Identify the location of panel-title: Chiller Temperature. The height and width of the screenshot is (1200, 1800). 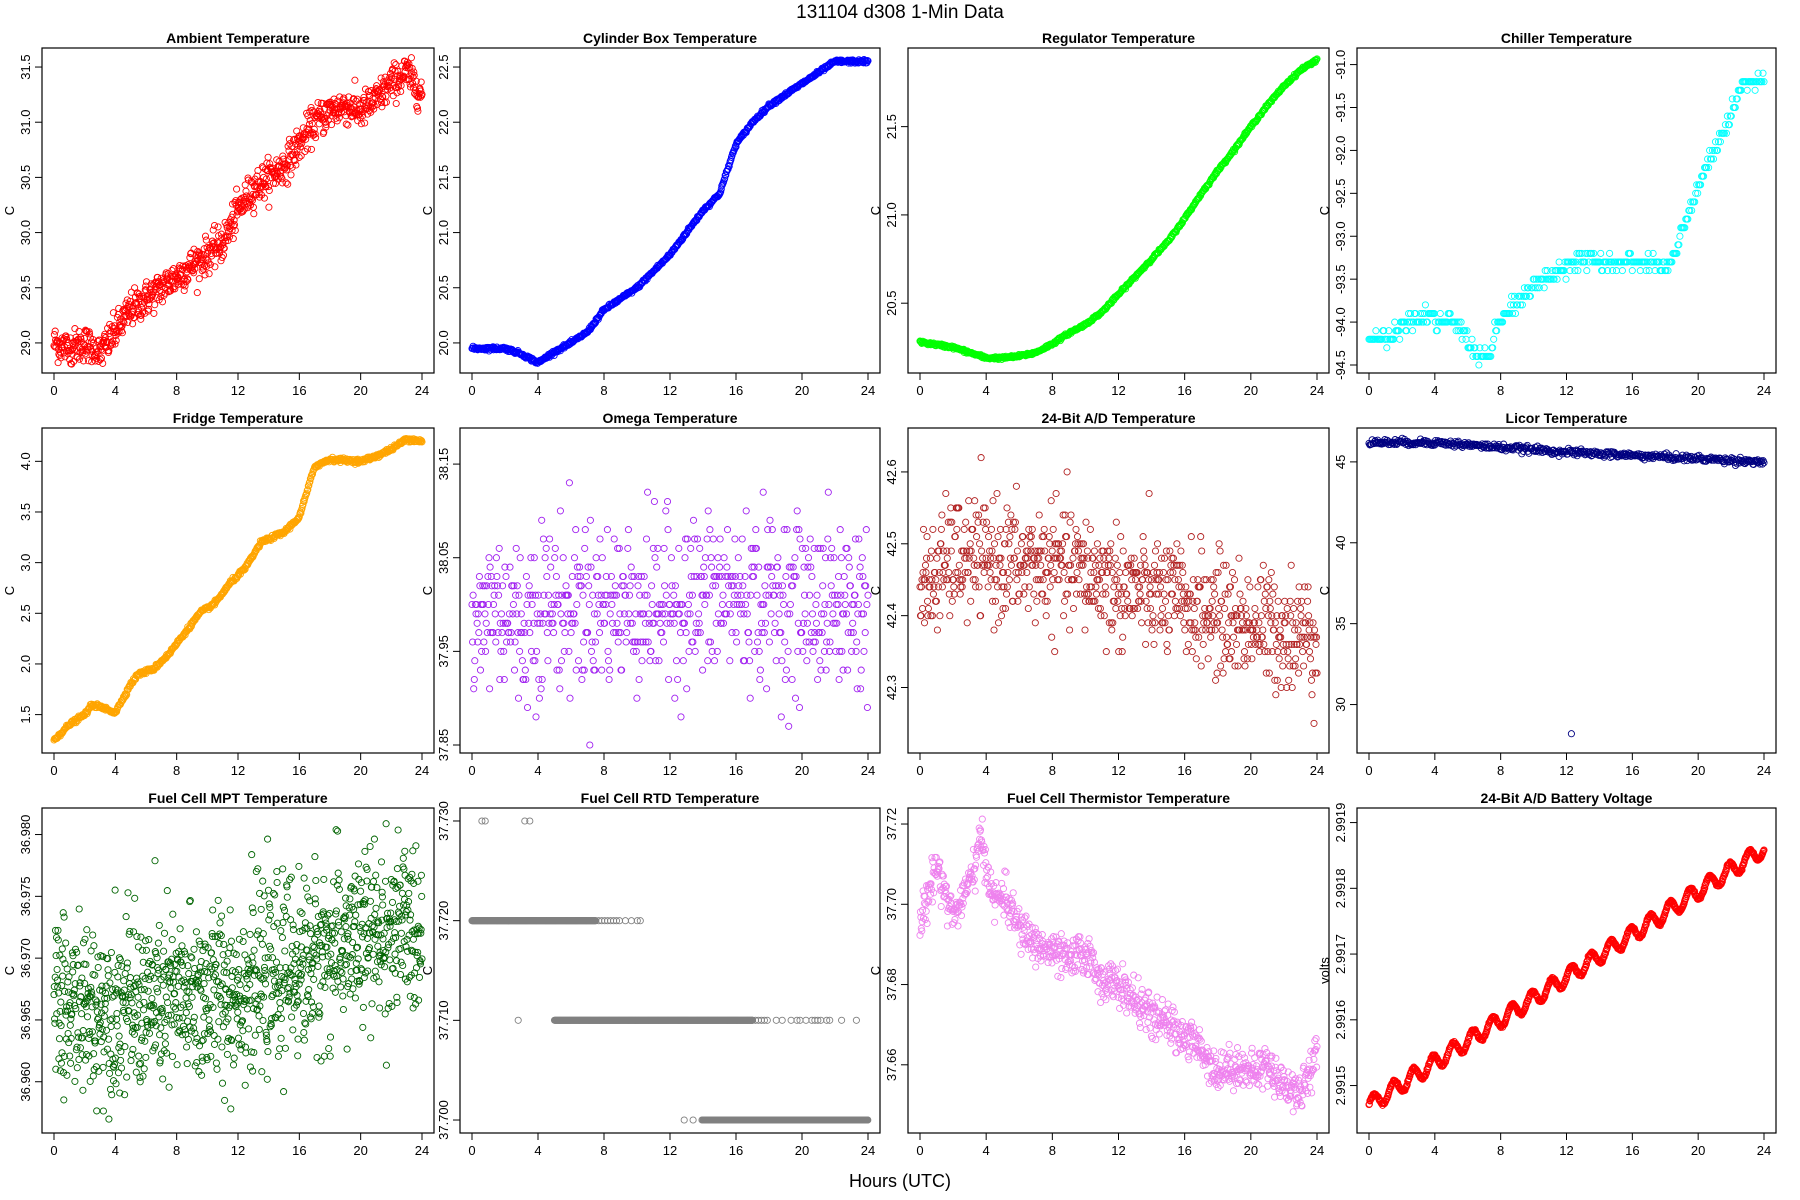
(1566, 38).